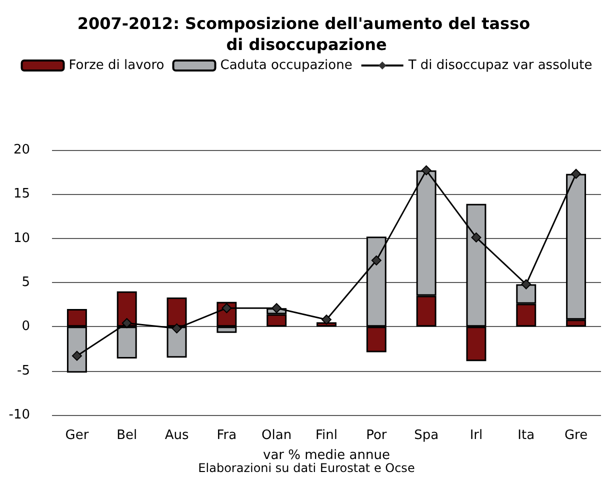 Image resolution: width=613 pixels, height=483 pixels. What do you see at coordinates (26, 282) in the screenshot?
I see `y-tick-label: 5` at bounding box center [26, 282].